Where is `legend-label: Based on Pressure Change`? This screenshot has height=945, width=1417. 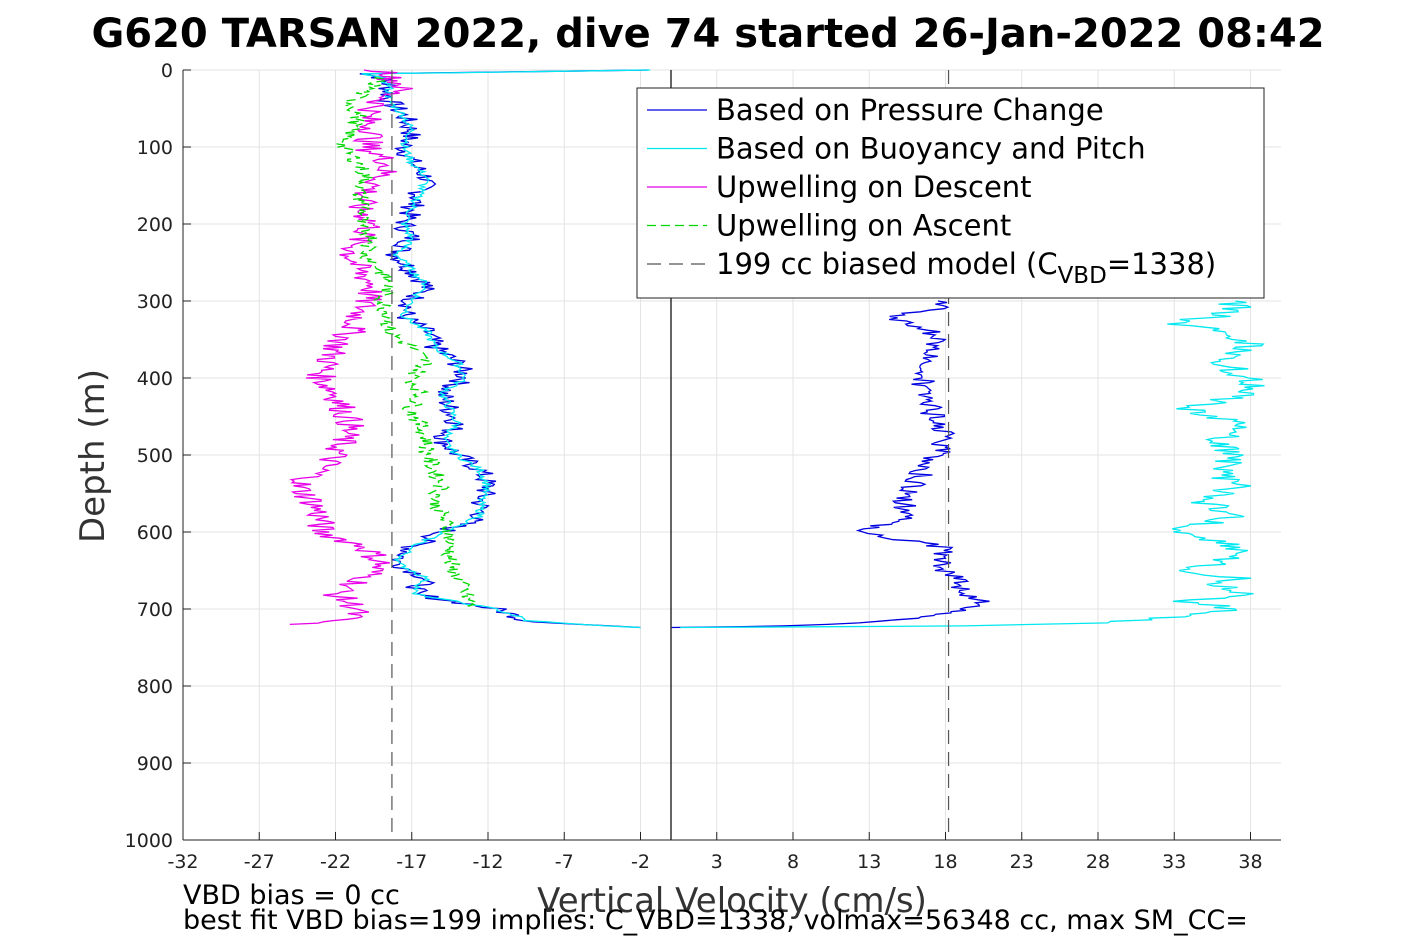
legend-label: Based on Pressure Change is located at coordinates (910, 110).